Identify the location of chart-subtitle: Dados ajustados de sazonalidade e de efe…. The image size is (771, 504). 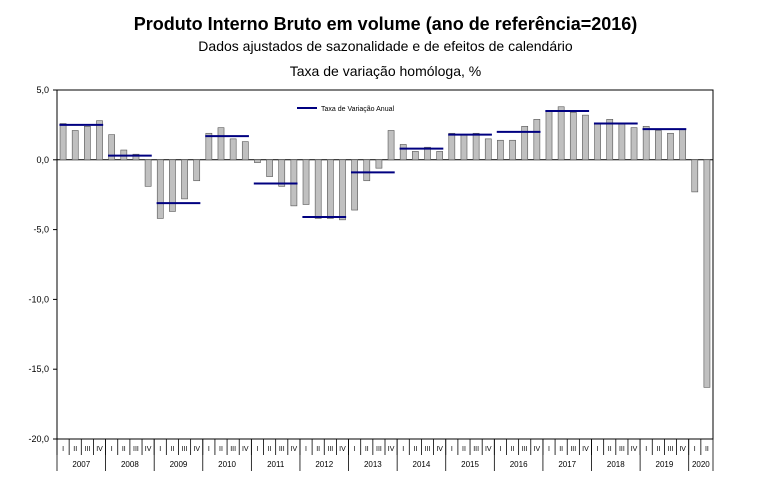
(385, 46).